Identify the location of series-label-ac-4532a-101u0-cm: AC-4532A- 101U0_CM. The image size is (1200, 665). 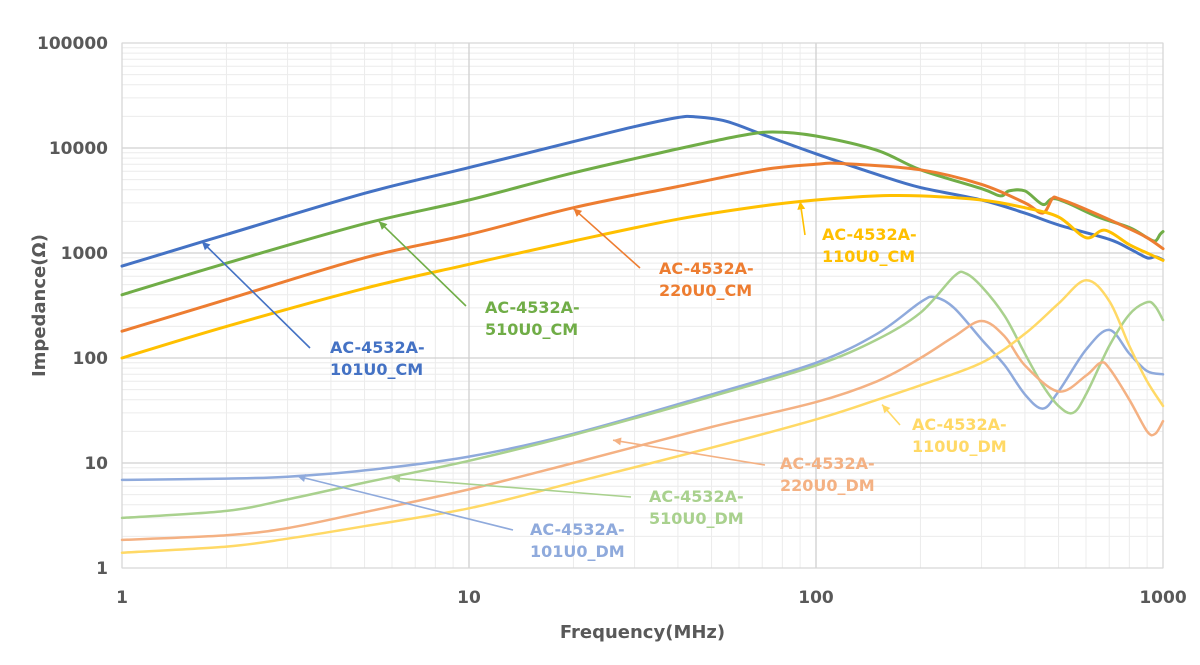
(377, 358).